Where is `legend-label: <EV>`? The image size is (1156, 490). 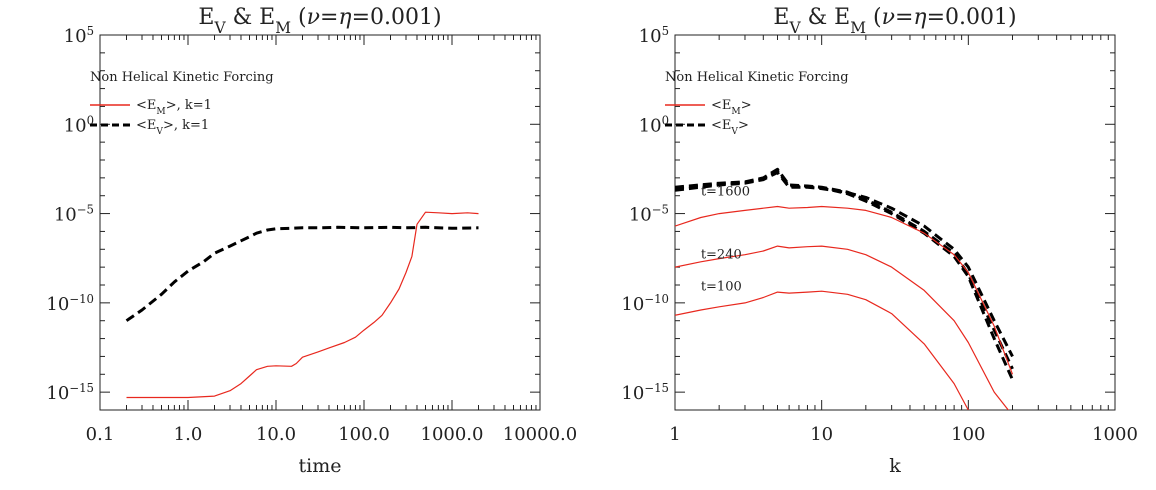 legend-label: <EV> is located at coordinates (730, 127).